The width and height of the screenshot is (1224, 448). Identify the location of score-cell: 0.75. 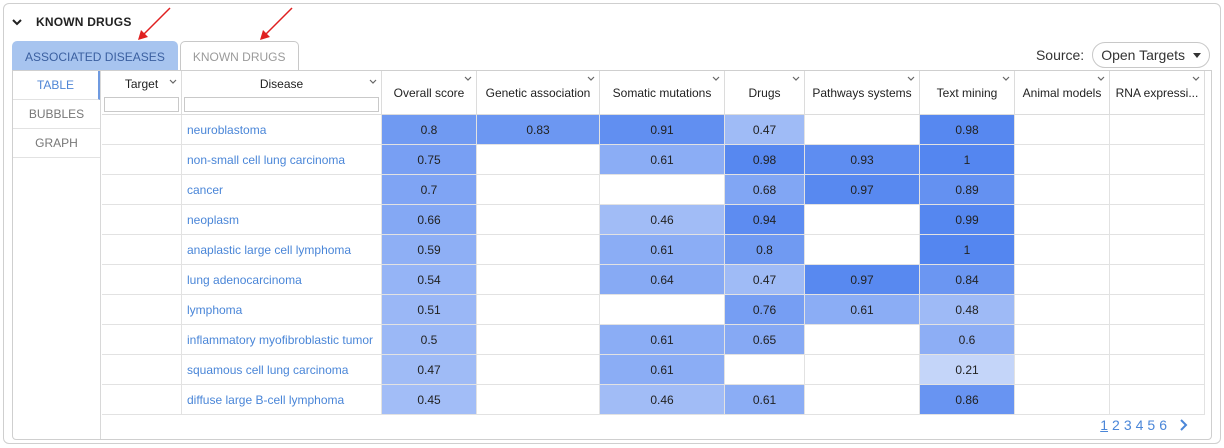
(429, 160).